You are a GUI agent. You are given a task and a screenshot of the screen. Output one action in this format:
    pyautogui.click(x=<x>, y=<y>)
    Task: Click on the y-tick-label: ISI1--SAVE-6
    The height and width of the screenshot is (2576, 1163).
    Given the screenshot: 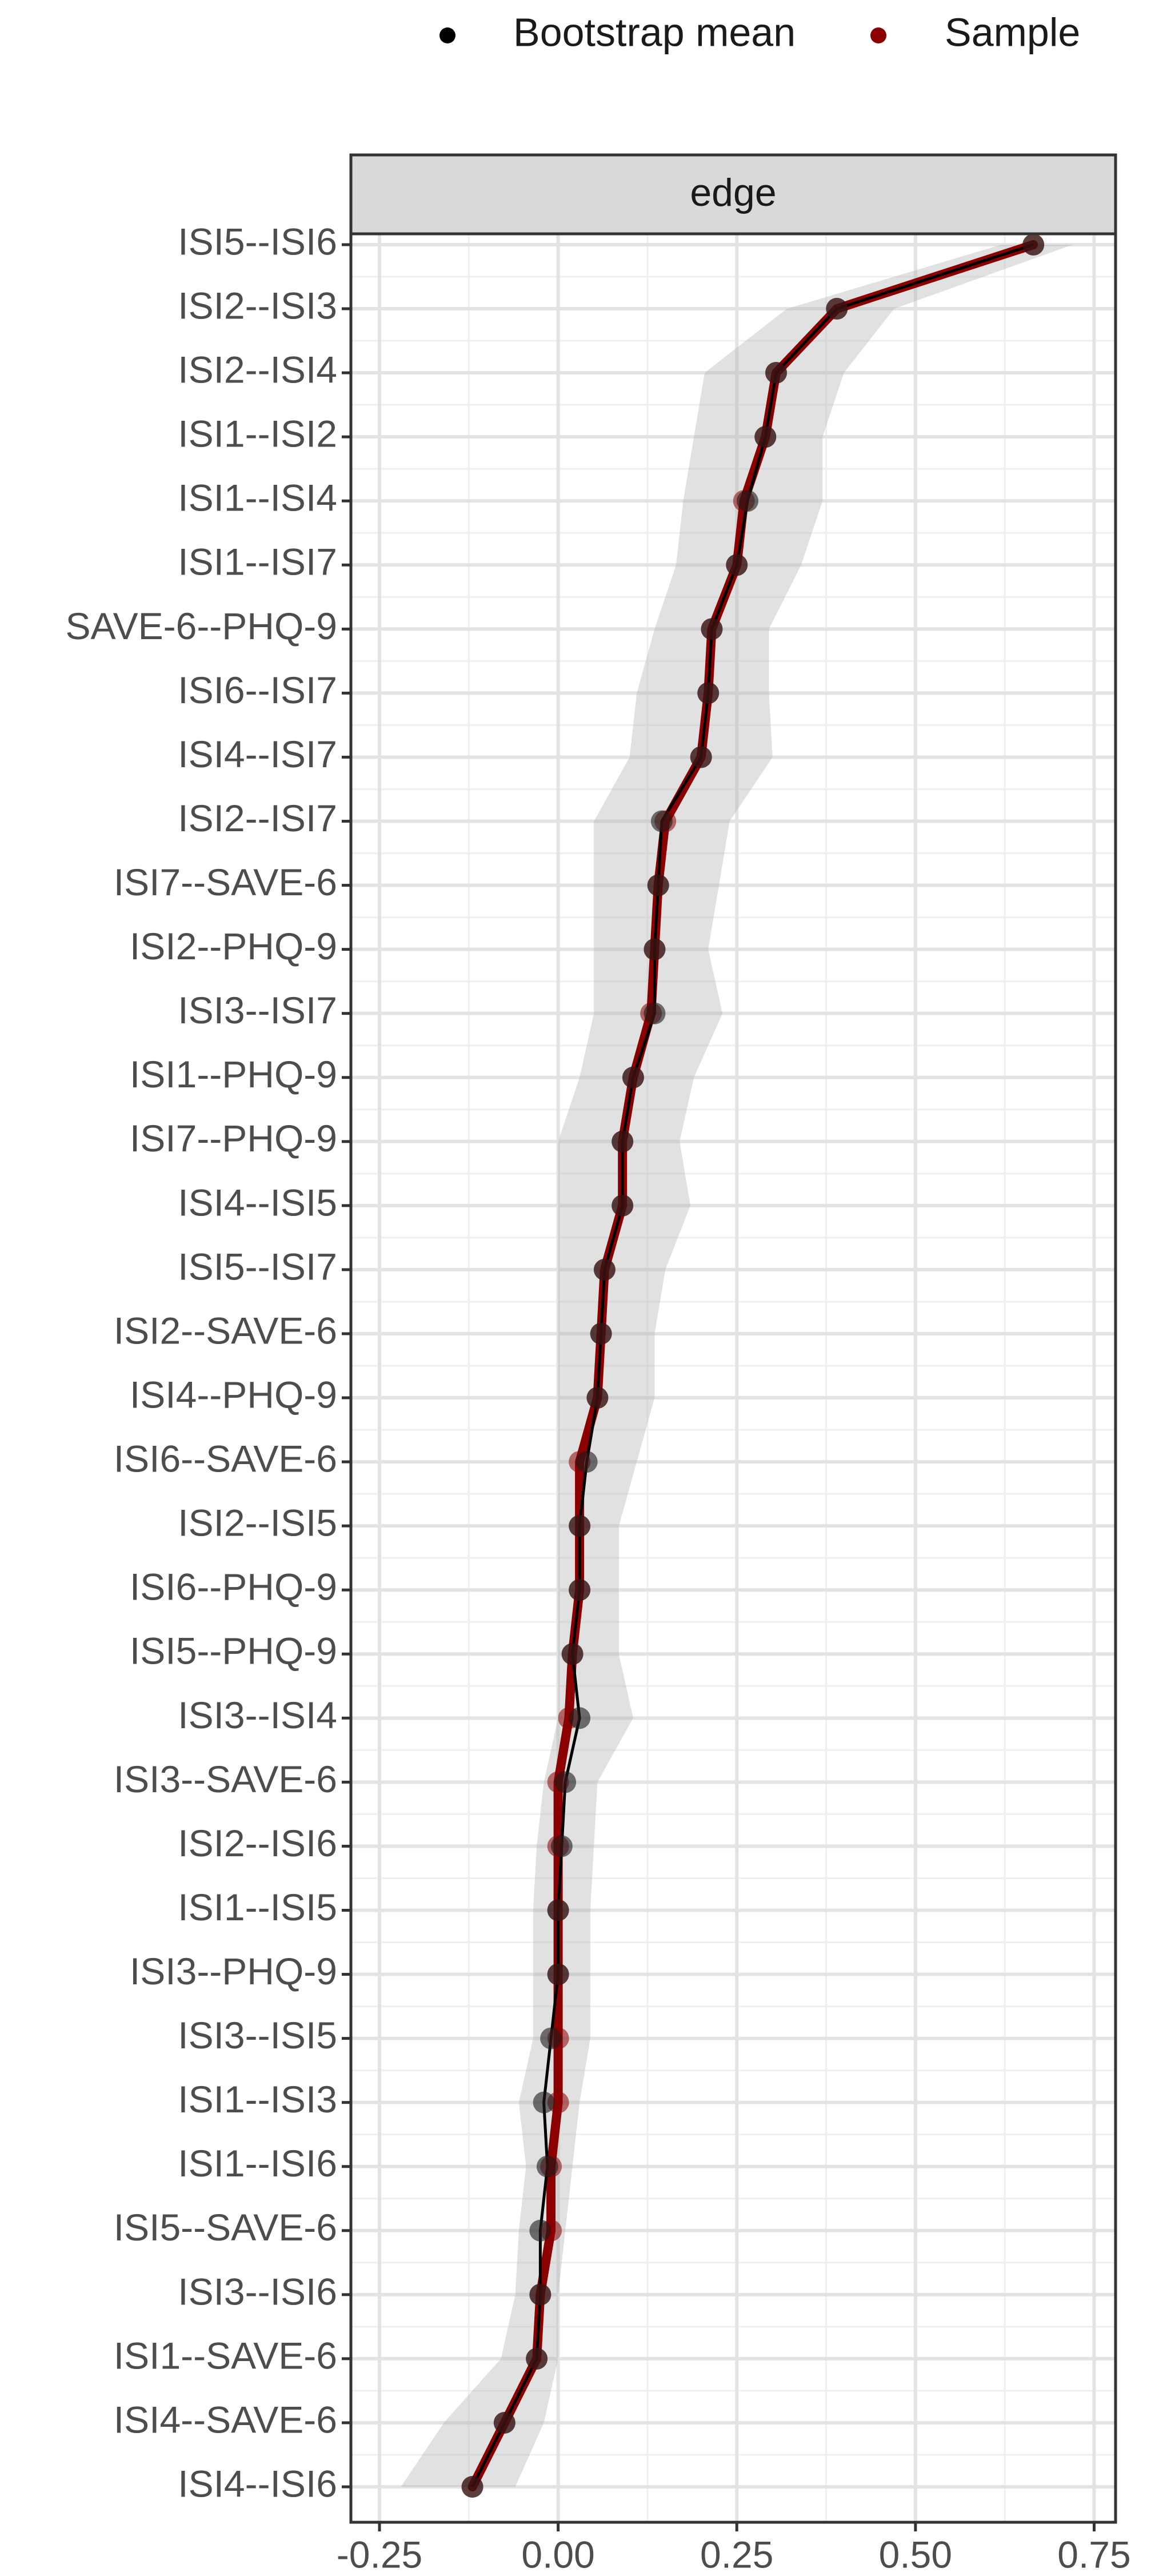 What is the action you would take?
    pyautogui.click(x=225, y=2355)
    